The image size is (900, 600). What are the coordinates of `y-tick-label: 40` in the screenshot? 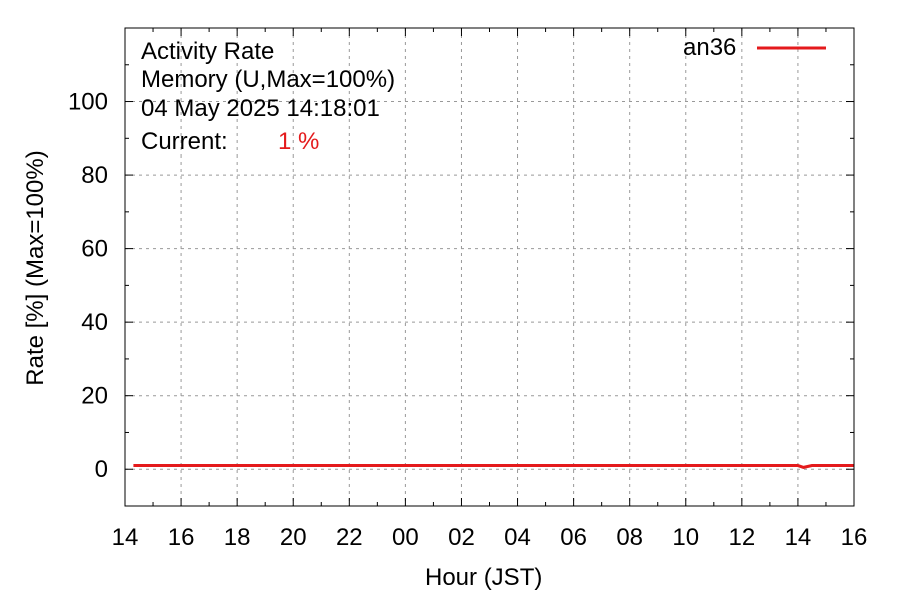 It's located at (94, 322).